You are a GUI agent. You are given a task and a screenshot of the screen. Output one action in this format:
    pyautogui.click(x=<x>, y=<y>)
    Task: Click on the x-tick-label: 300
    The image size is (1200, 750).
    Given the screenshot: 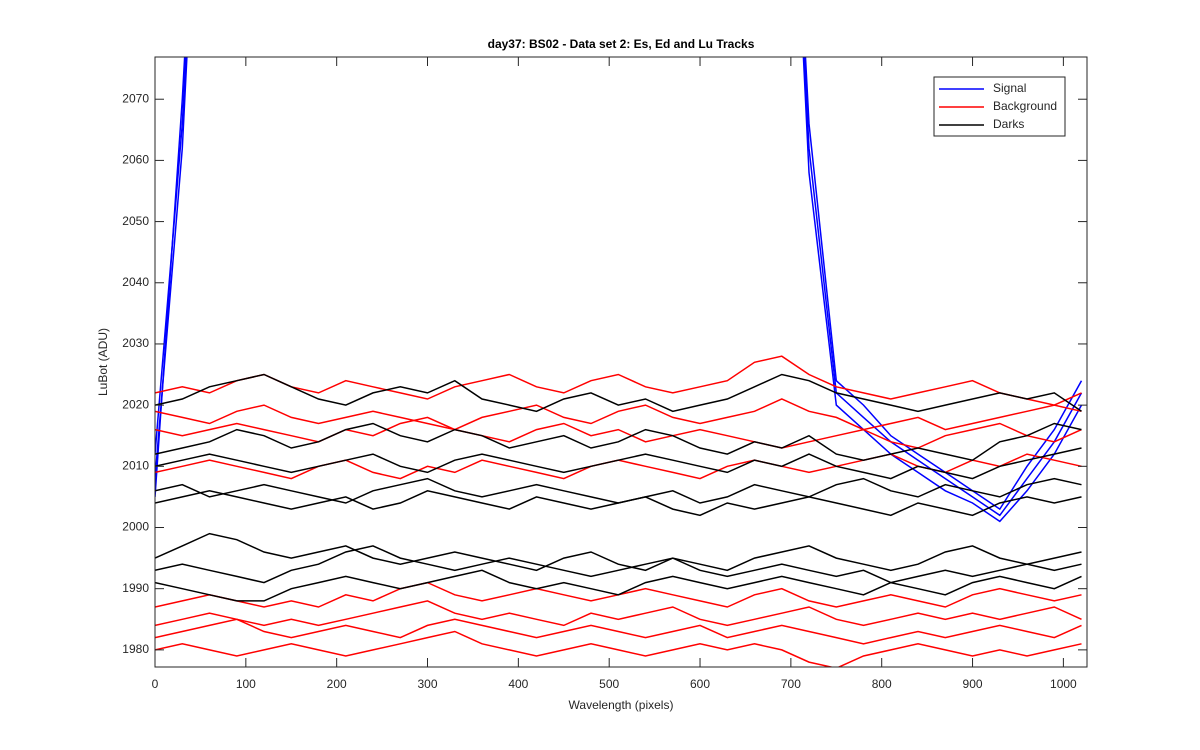 What is the action you would take?
    pyautogui.click(x=427, y=684)
    